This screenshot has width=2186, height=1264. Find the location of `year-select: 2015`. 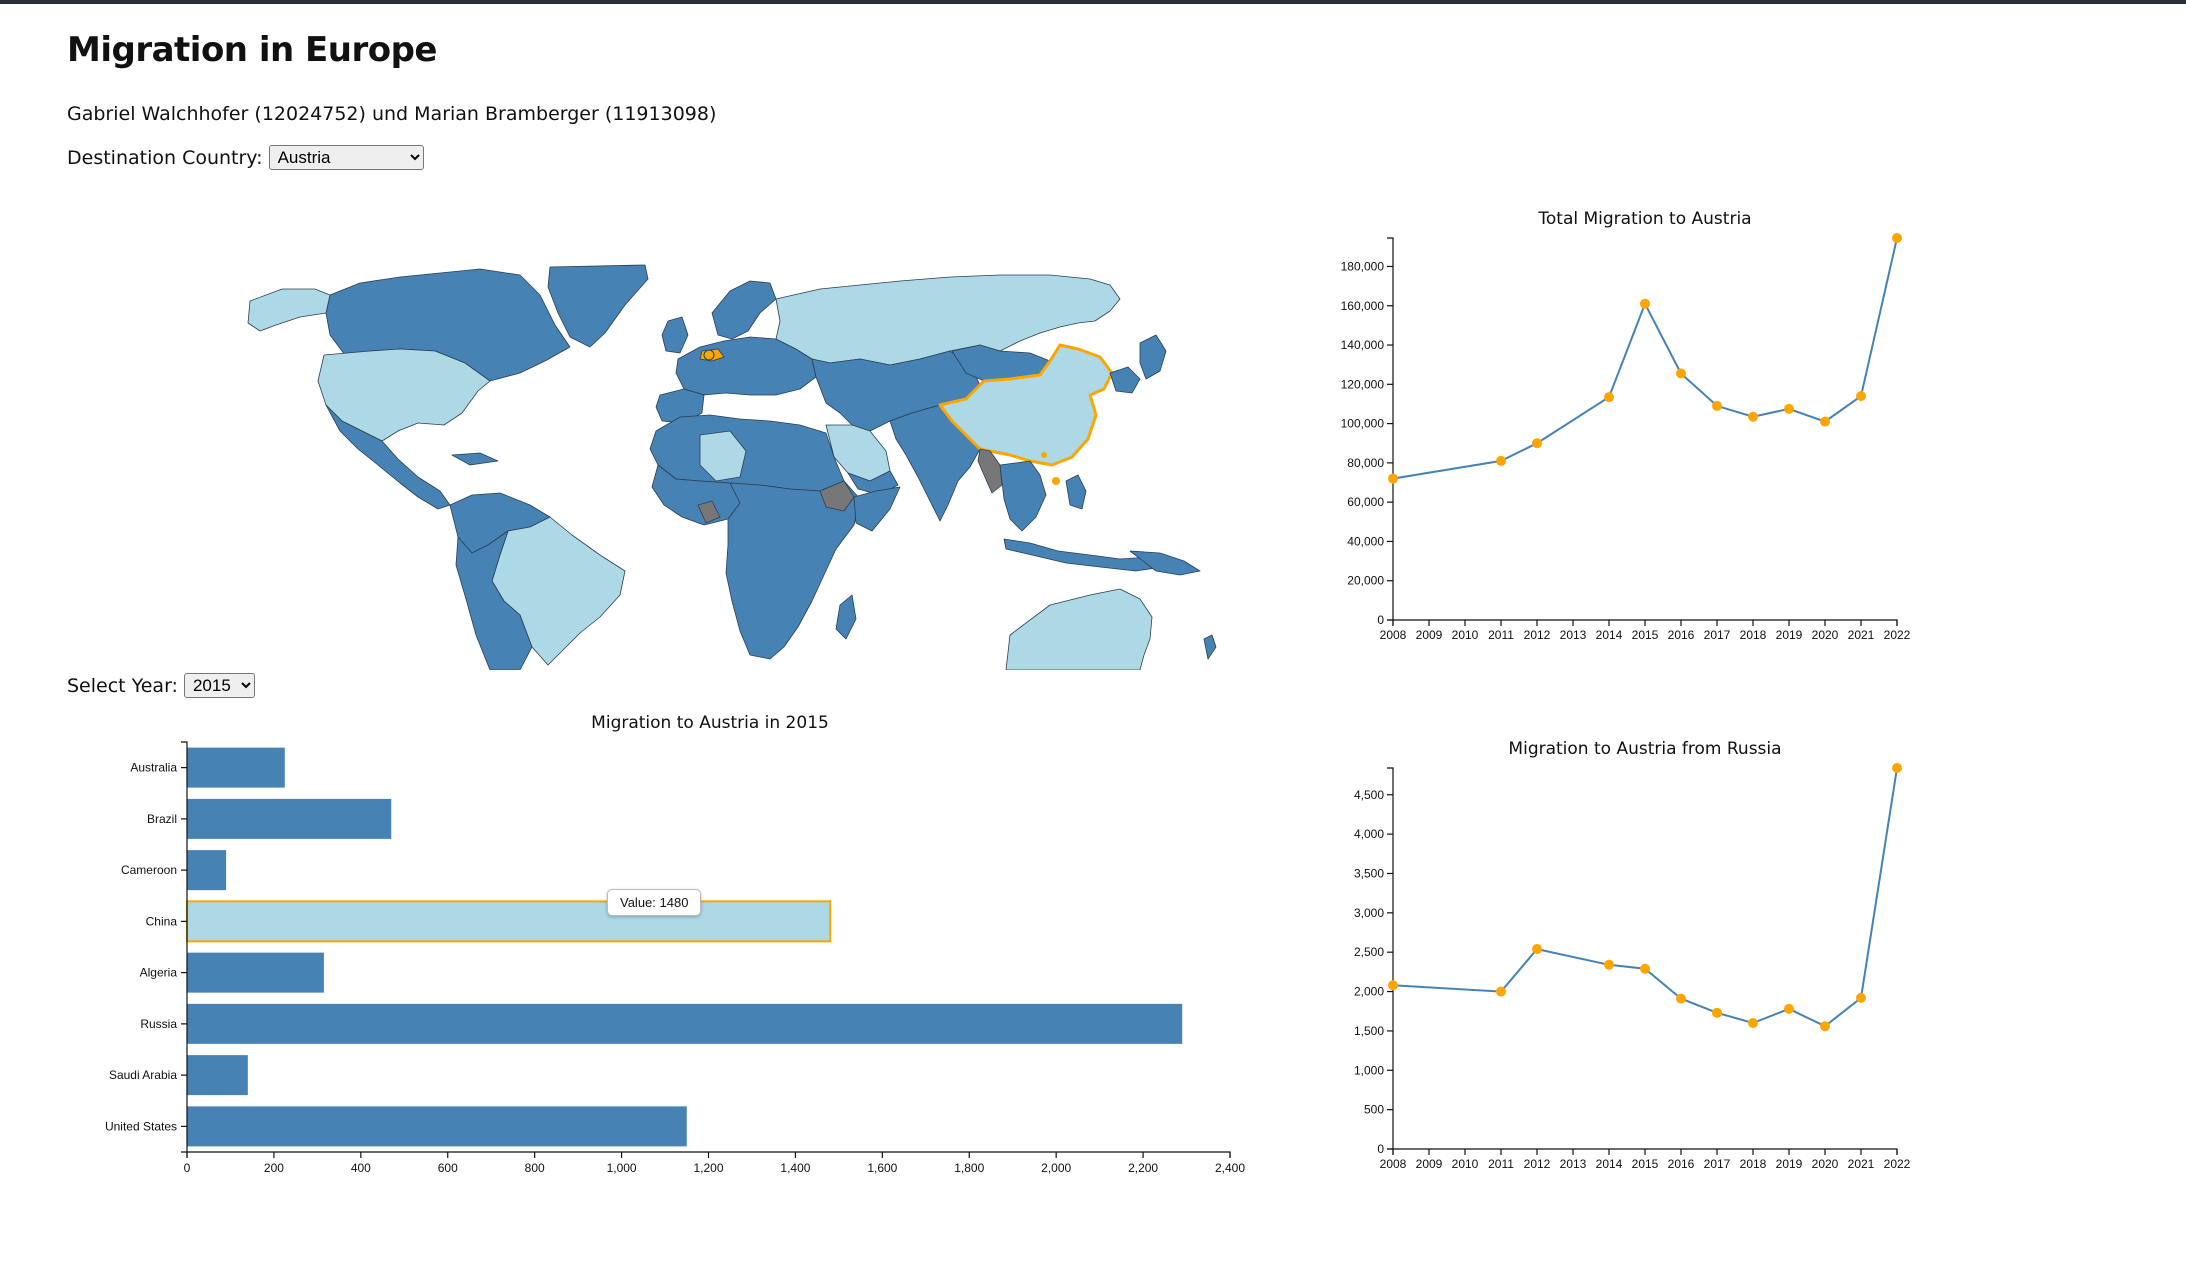

year-select: 2015 is located at coordinates (219, 685).